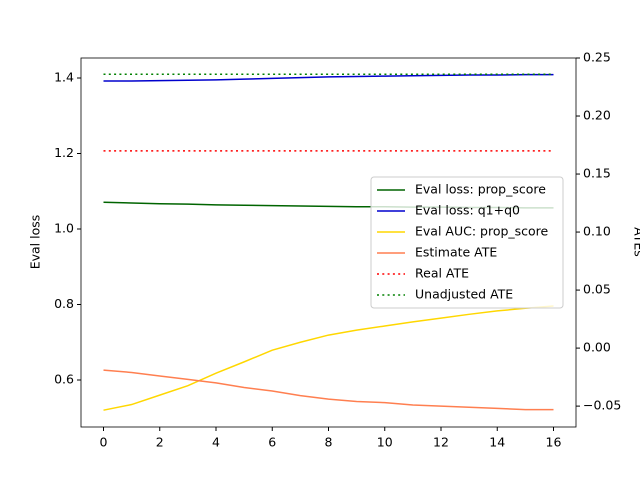 The image size is (640, 480). What do you see at coordinates (467, 242) in the screenshot?
I see `legend-box` at bounding box center [467, 242].